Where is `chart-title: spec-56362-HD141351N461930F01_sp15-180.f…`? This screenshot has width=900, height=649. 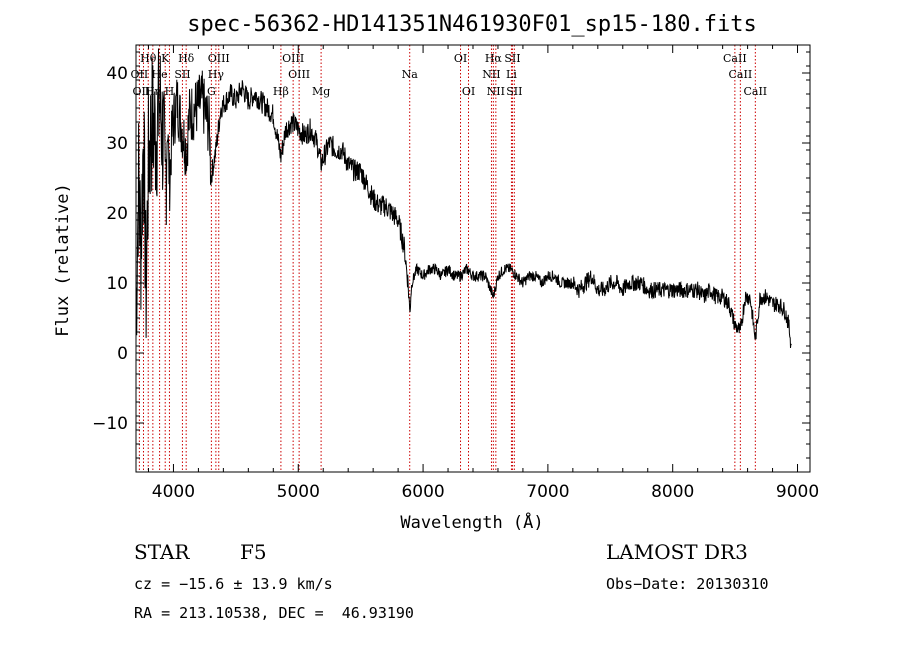
chart-title: spec-56362-HD141351N461930F01_sp15-180.f… is located at coordinates (472, 24).